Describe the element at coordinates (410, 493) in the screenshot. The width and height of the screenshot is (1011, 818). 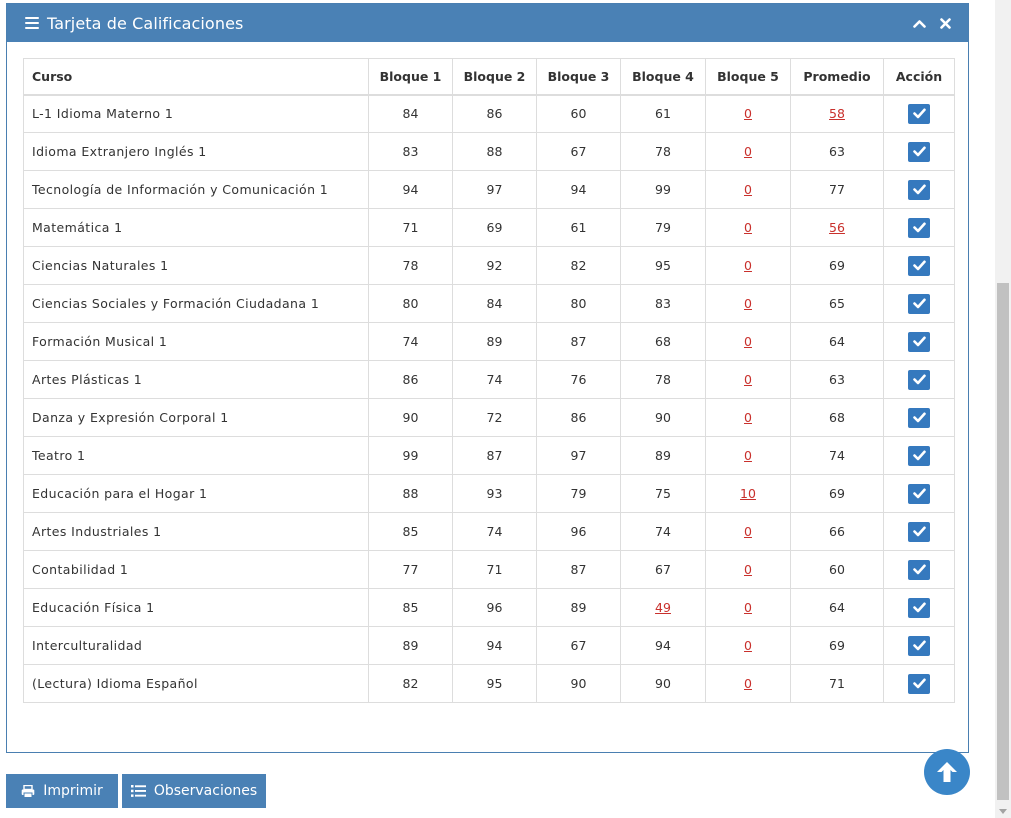
I see `block-1-grade: 88` at that location.